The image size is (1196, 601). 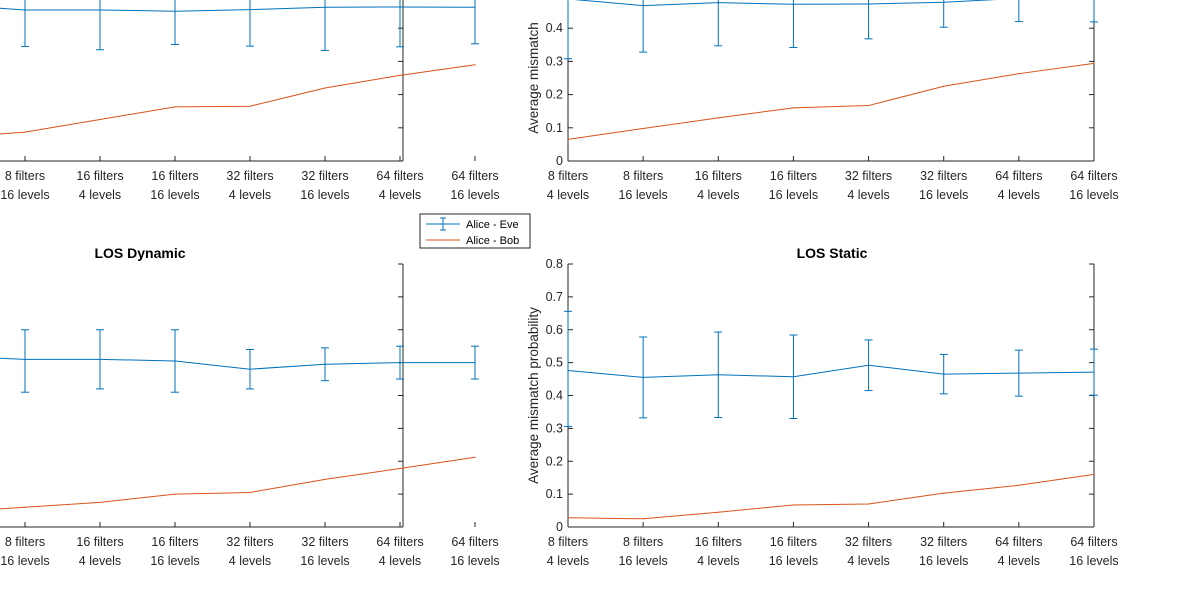 What do you see at coordinates (533, 78) in the screenshot?
I see `y-axis-label: Average mismatch` at bounding box center [533, 78].